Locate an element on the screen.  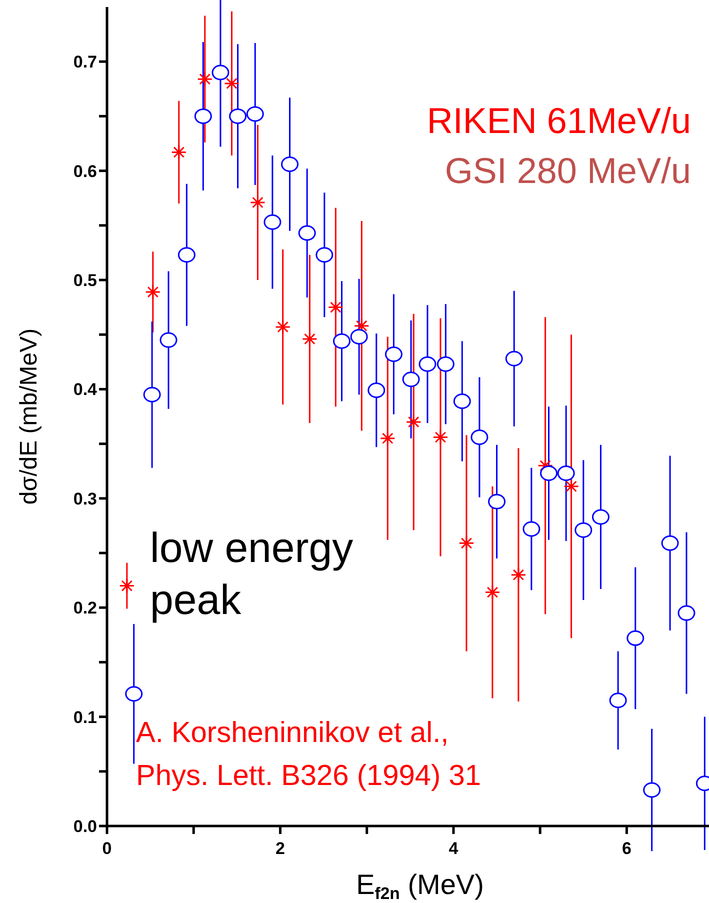
x-tick-label: 2 is located at coordinates (280, 848).